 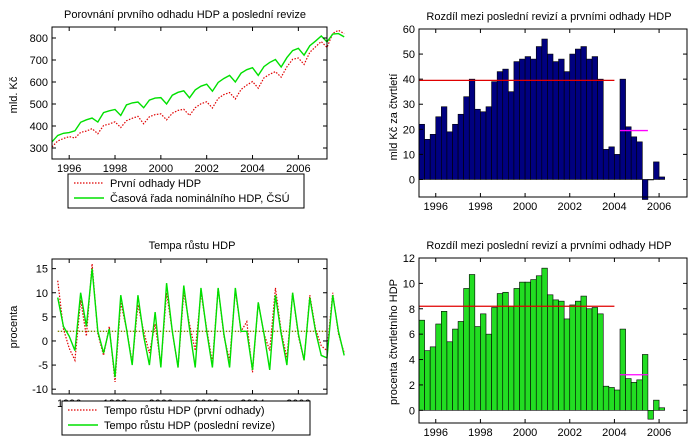 What do you see at coordinates (40, 390) in the screenshot?
I see `y-tick-label: -10` at bounding box center [40, 390].